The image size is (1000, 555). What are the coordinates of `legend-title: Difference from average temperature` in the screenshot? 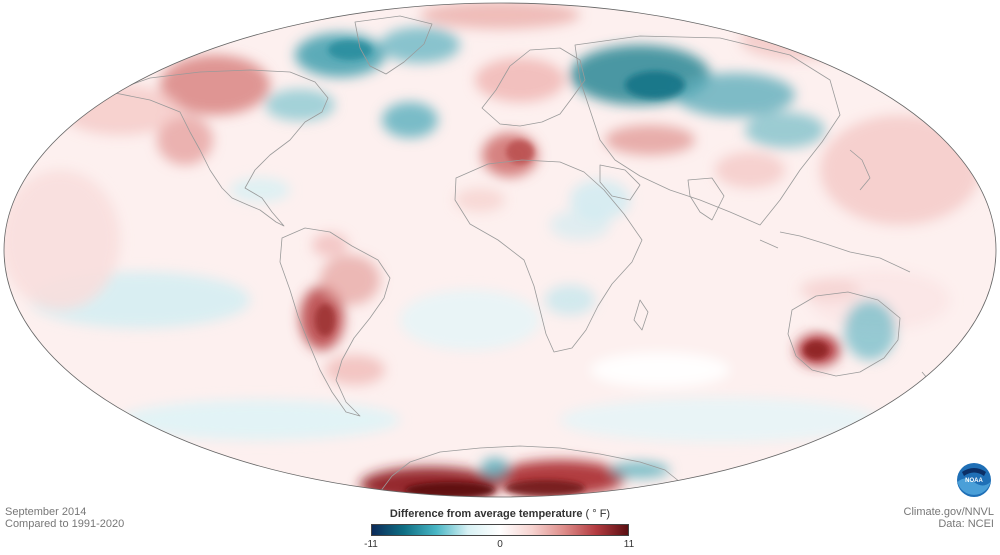 It's located at (486, 514).